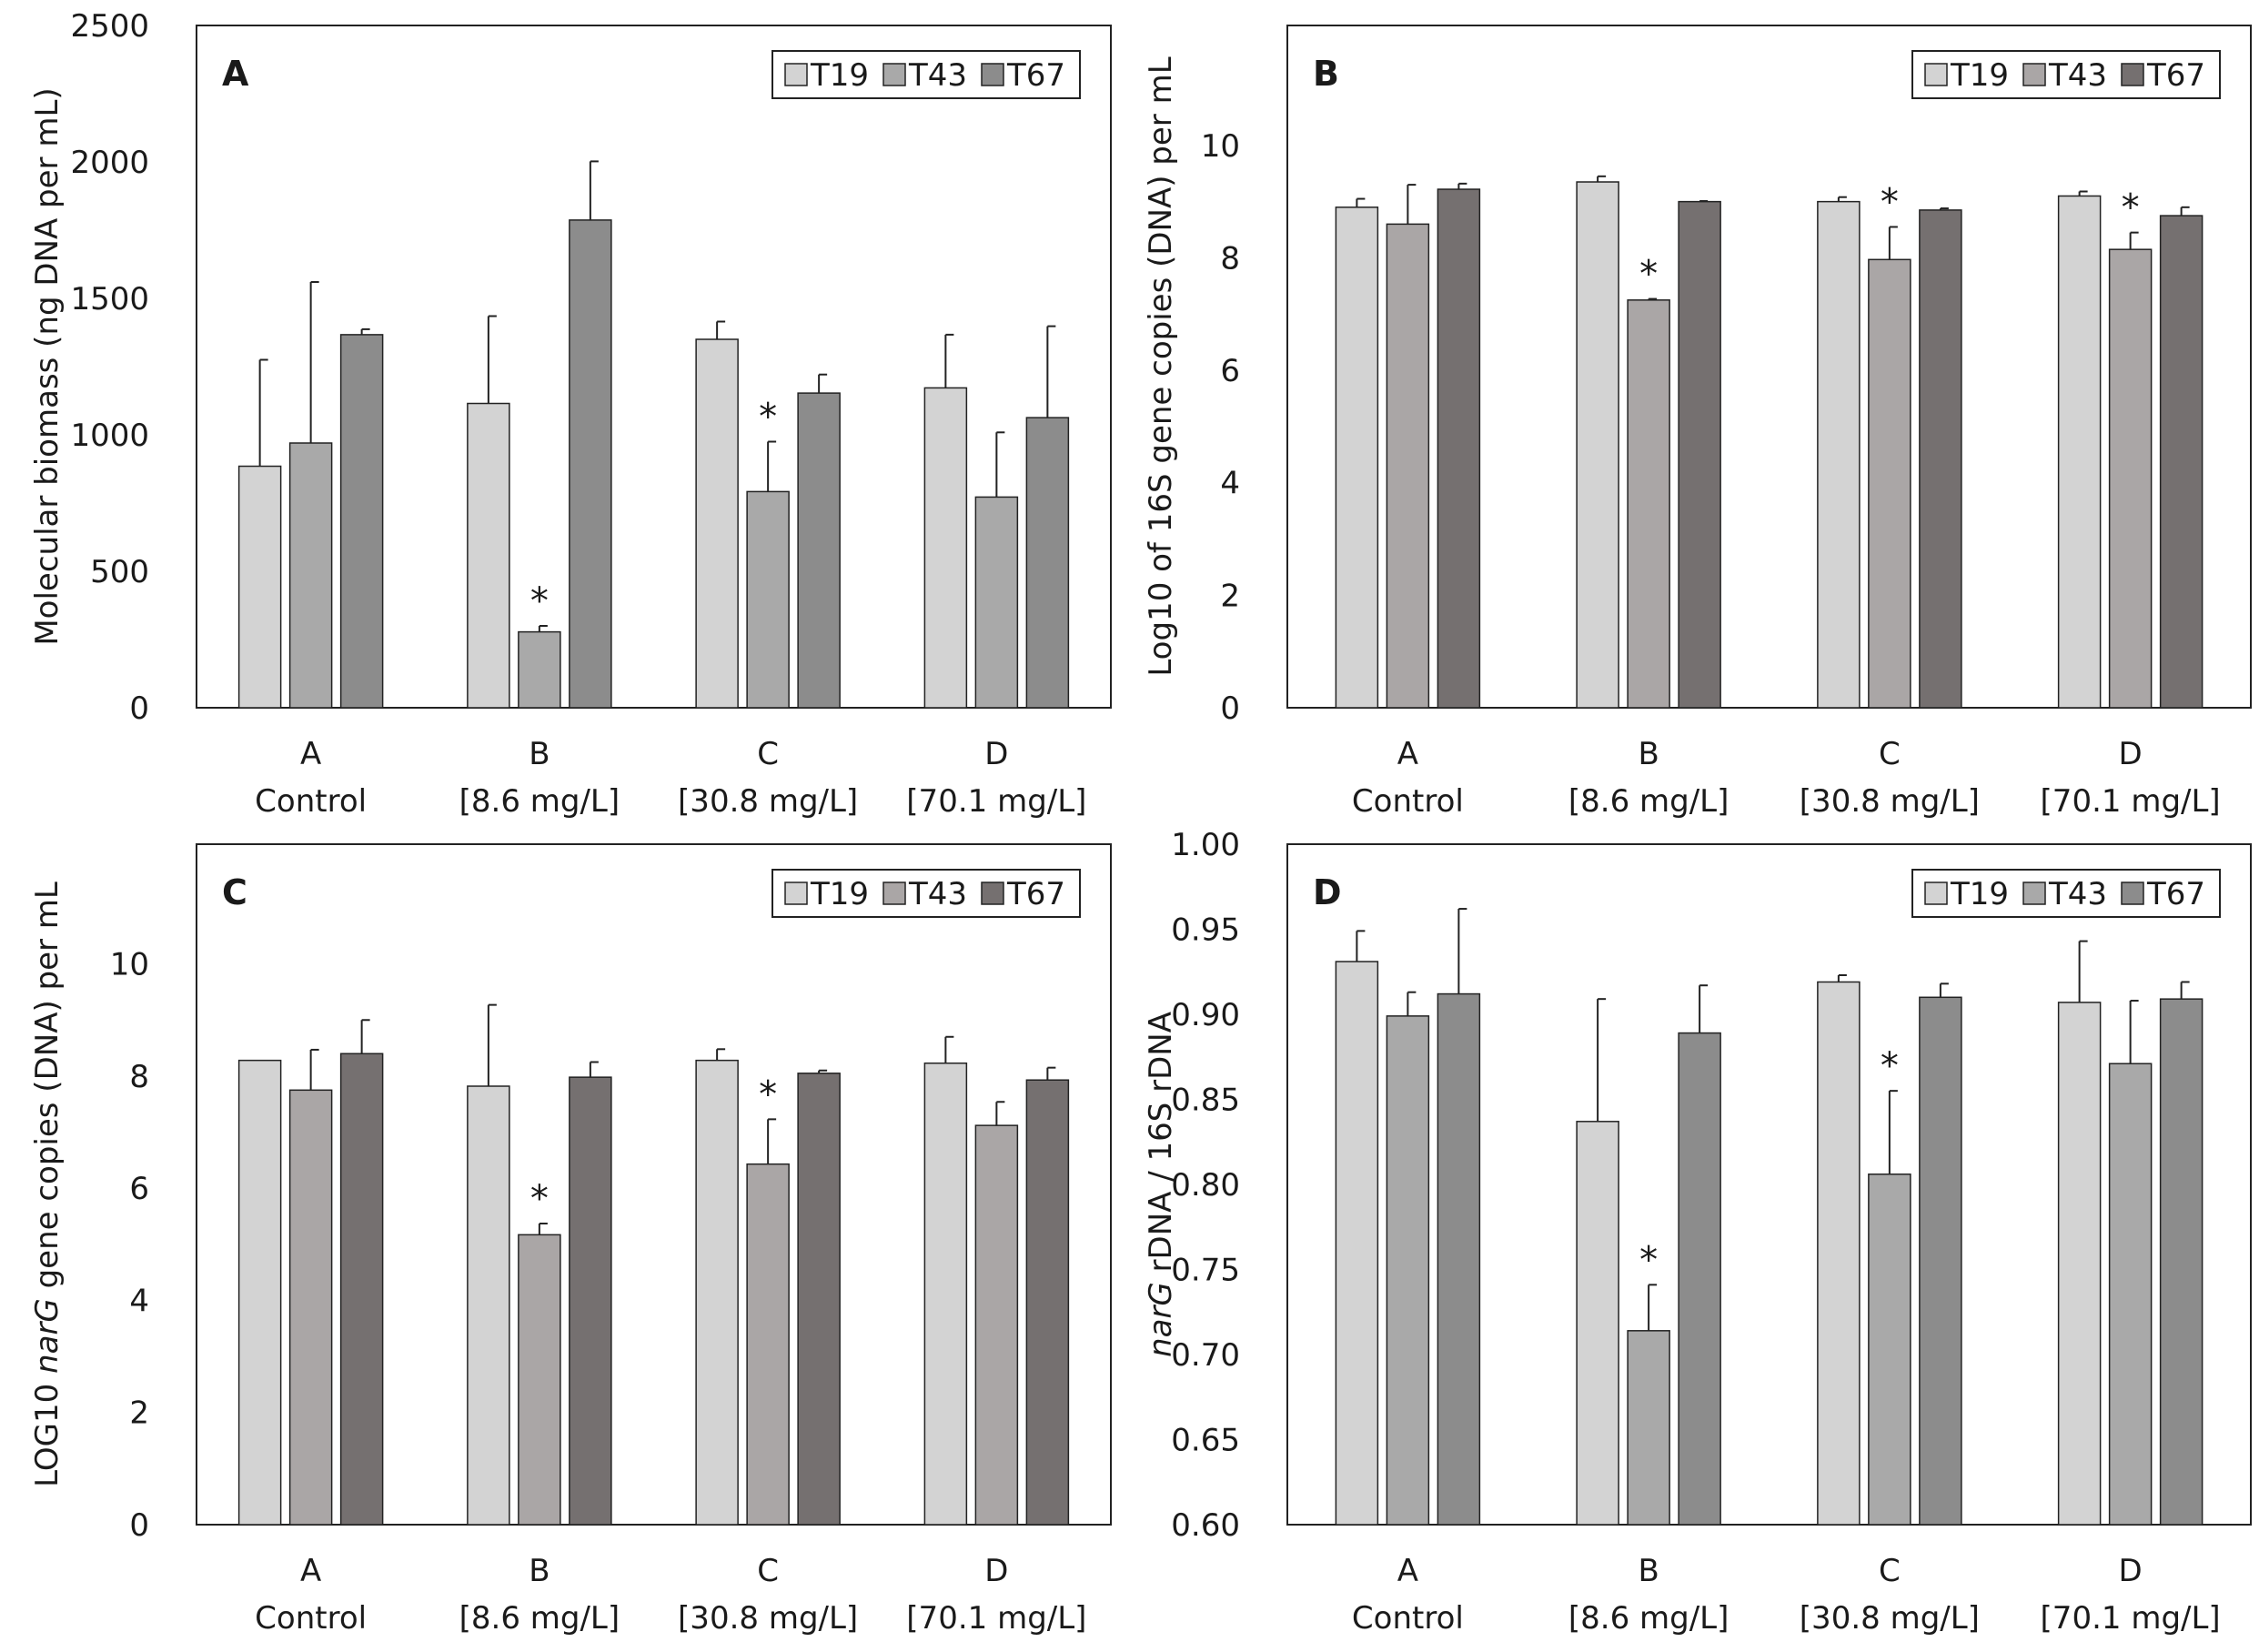 The width and height of the screenshot is (2259, 1652). Describe the element at coordinates (1328, 892) in the screenshot. I see `panel-label: D` at that location.